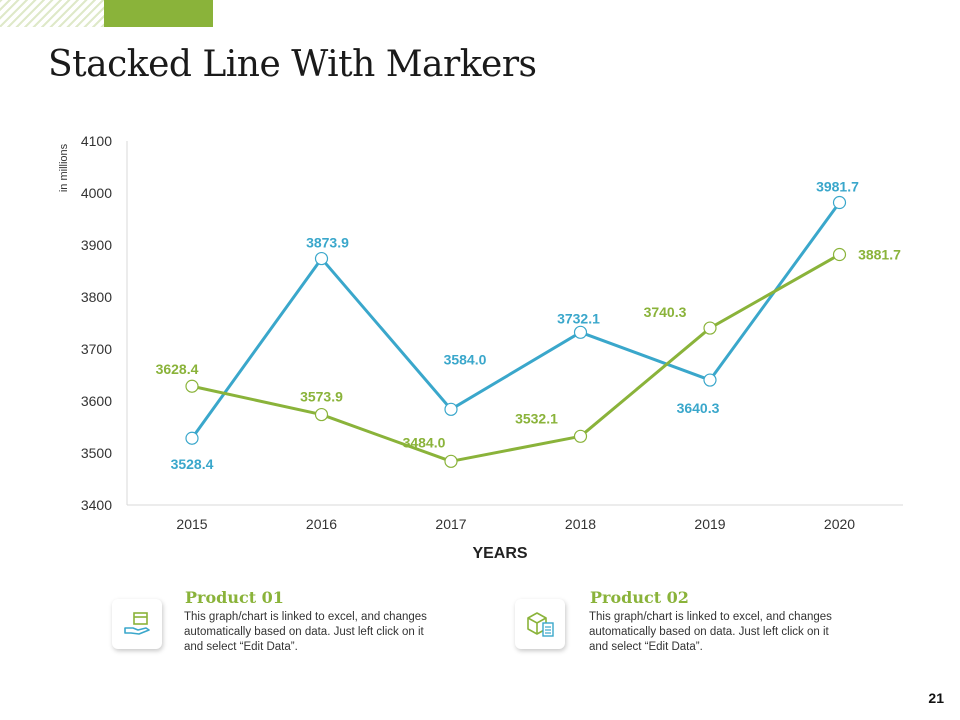 The image size is (960, 720). What do you see at coordinates (96, 401) in the screenshot?
I see `y-tick-label: 3600` at bounding box center [96, 401].